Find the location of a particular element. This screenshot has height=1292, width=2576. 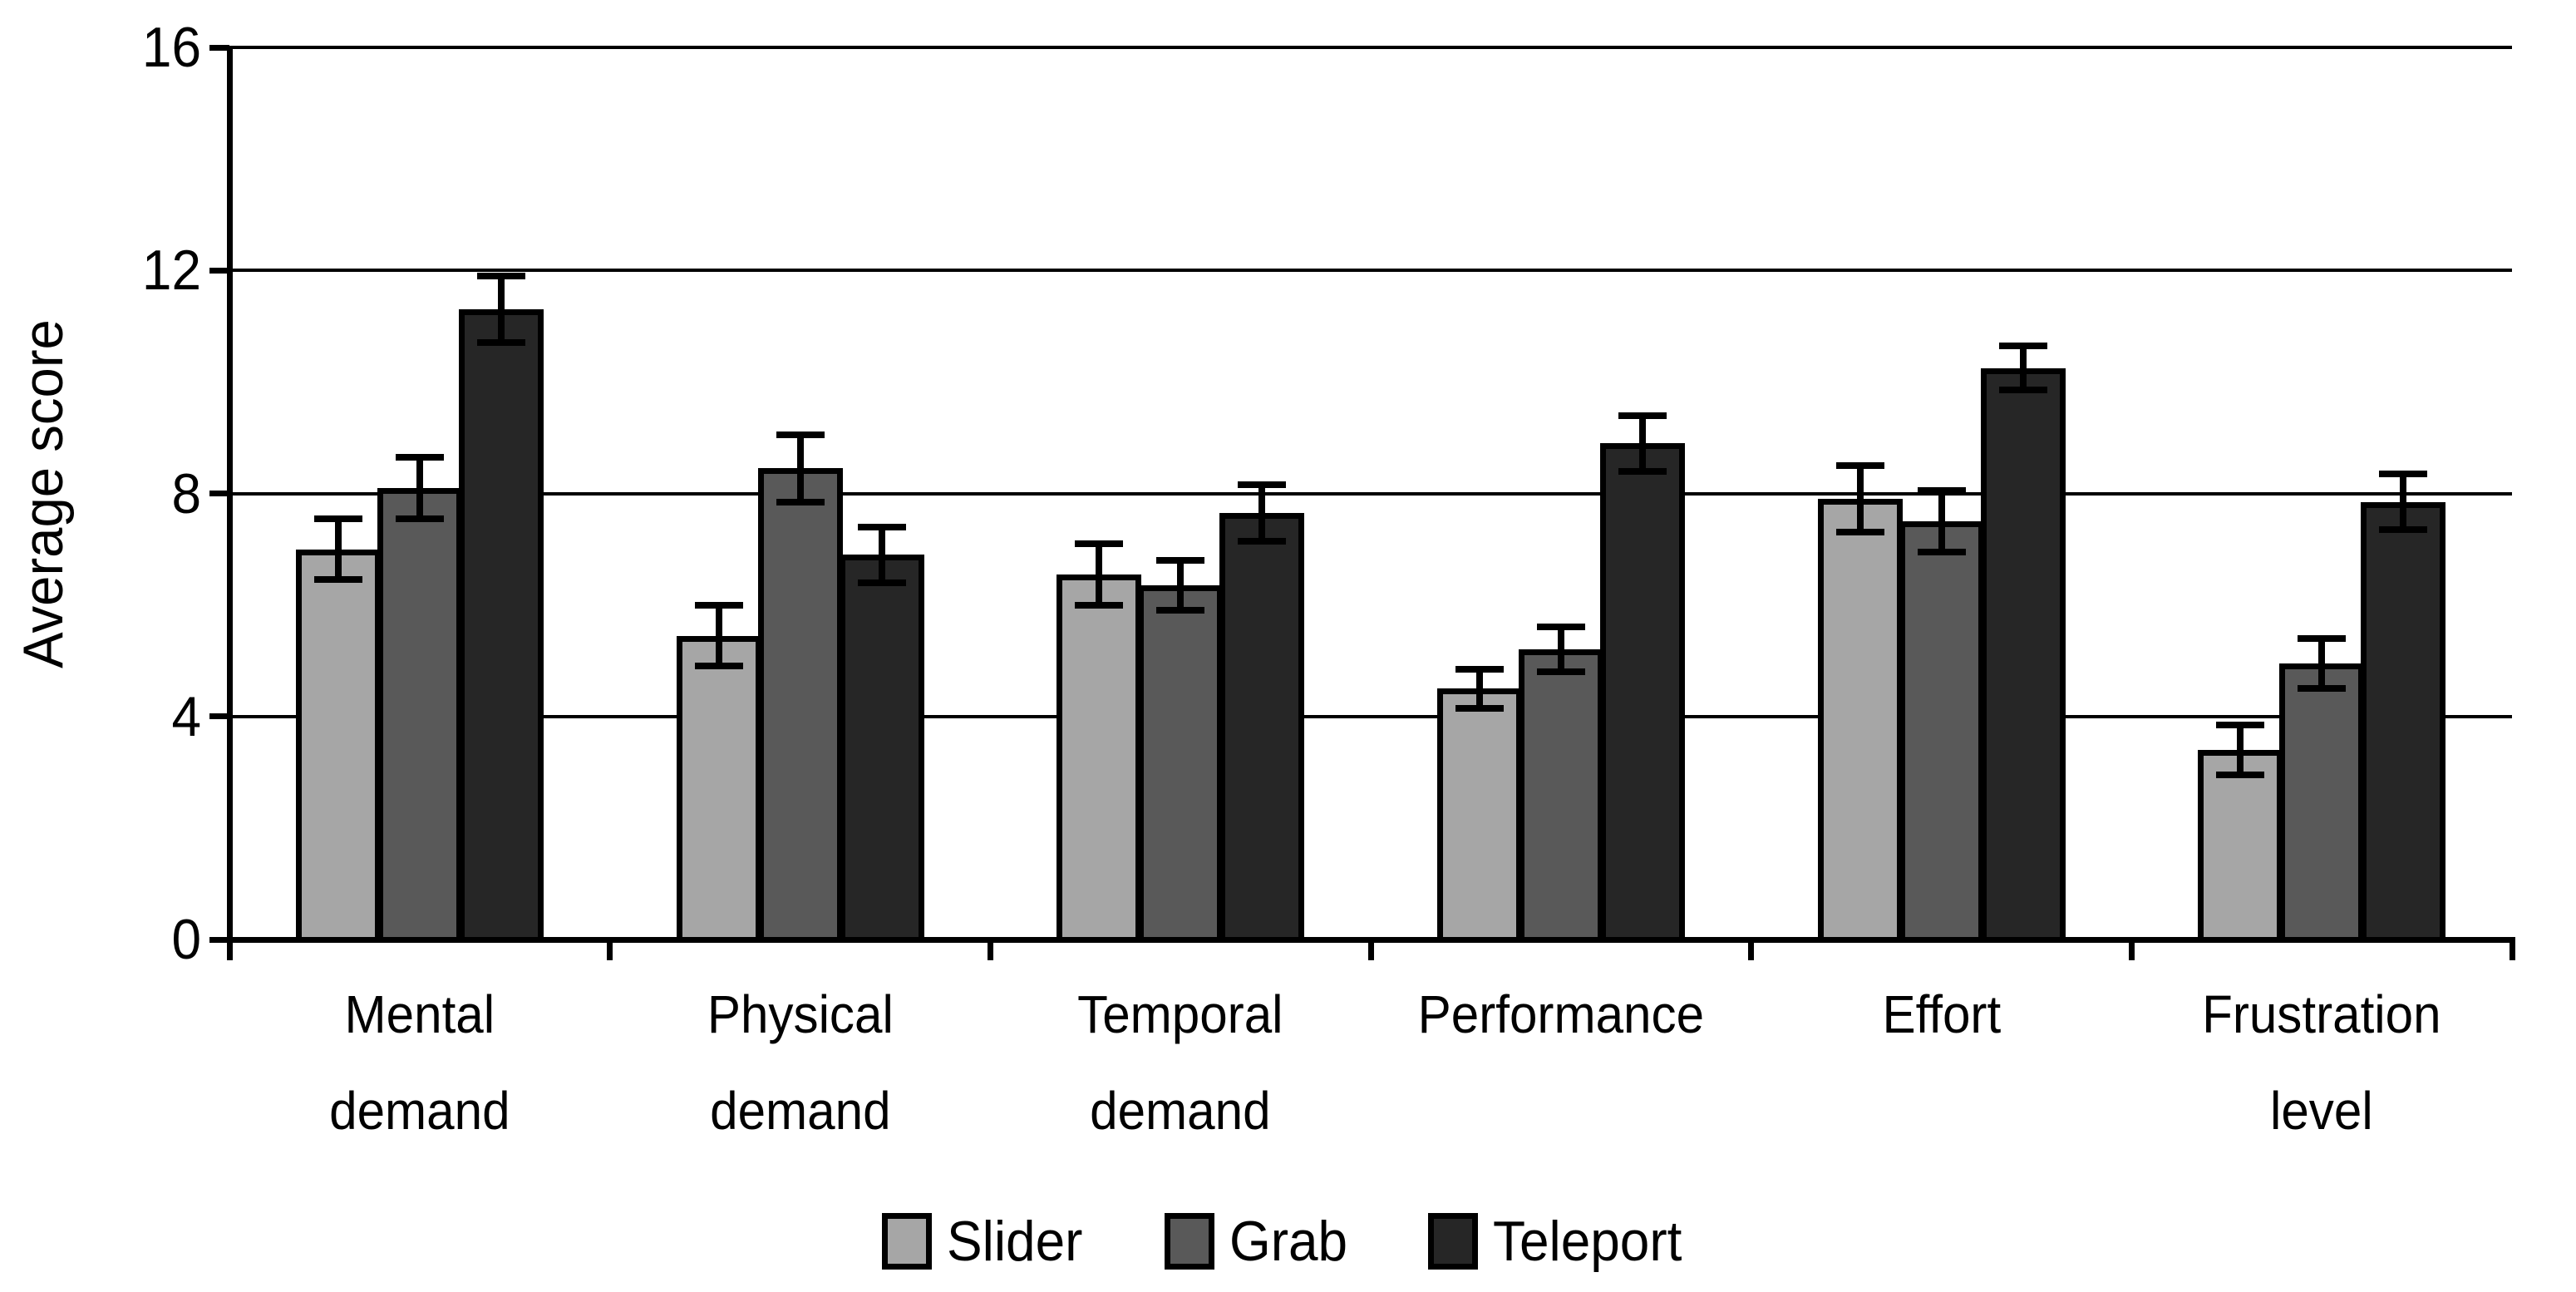

category-label-line: Effort is located at coordinates (1941, 1014).